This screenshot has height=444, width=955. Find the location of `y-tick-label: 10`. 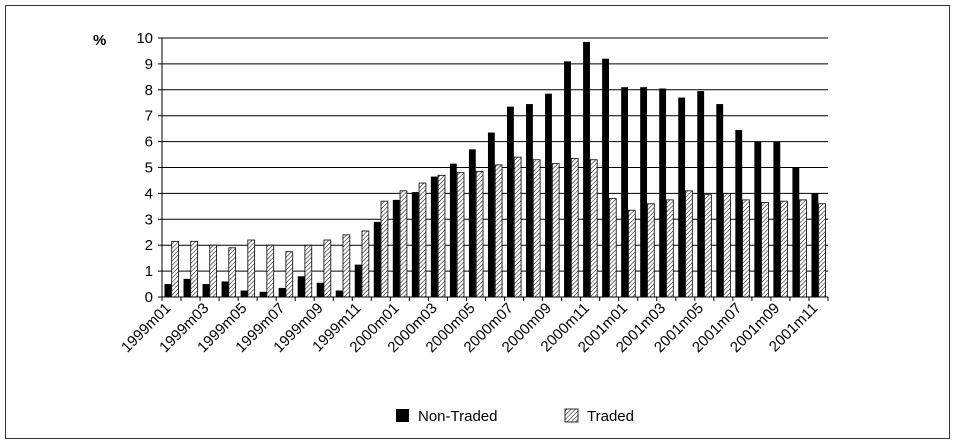

y-tick-label: 10 is located at coordinates (144, 38).